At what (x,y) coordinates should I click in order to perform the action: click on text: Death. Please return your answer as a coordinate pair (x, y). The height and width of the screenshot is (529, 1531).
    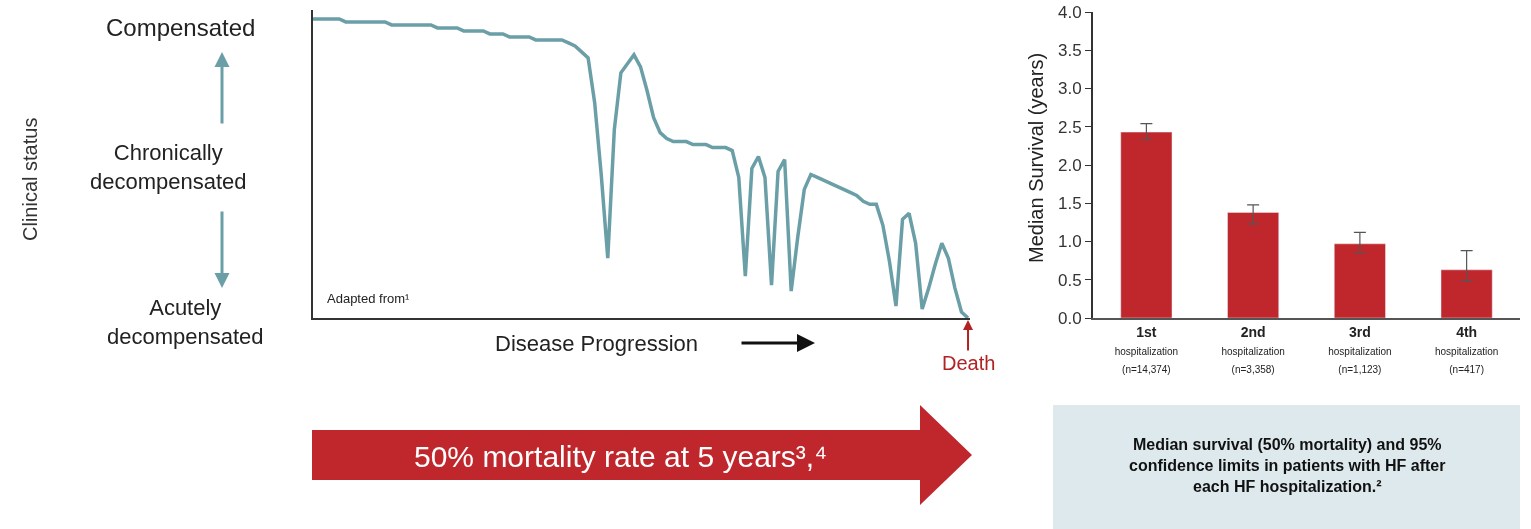
    Looking at the image, I should click on (969, 363).